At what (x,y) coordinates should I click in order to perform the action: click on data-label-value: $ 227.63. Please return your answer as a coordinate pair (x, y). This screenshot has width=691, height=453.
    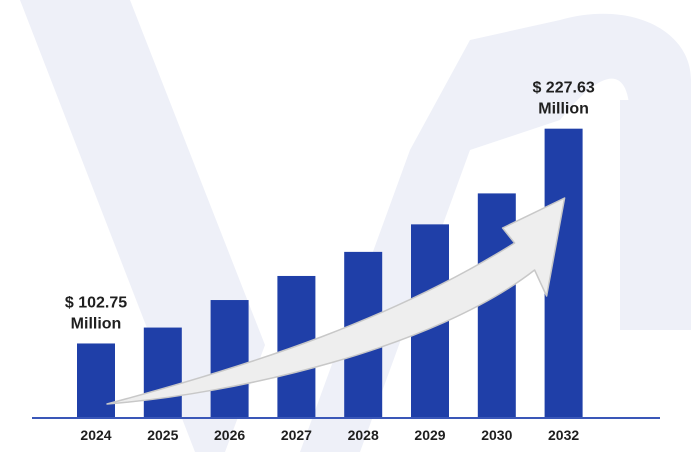
    Looking at the image, I should click on (563, 88).